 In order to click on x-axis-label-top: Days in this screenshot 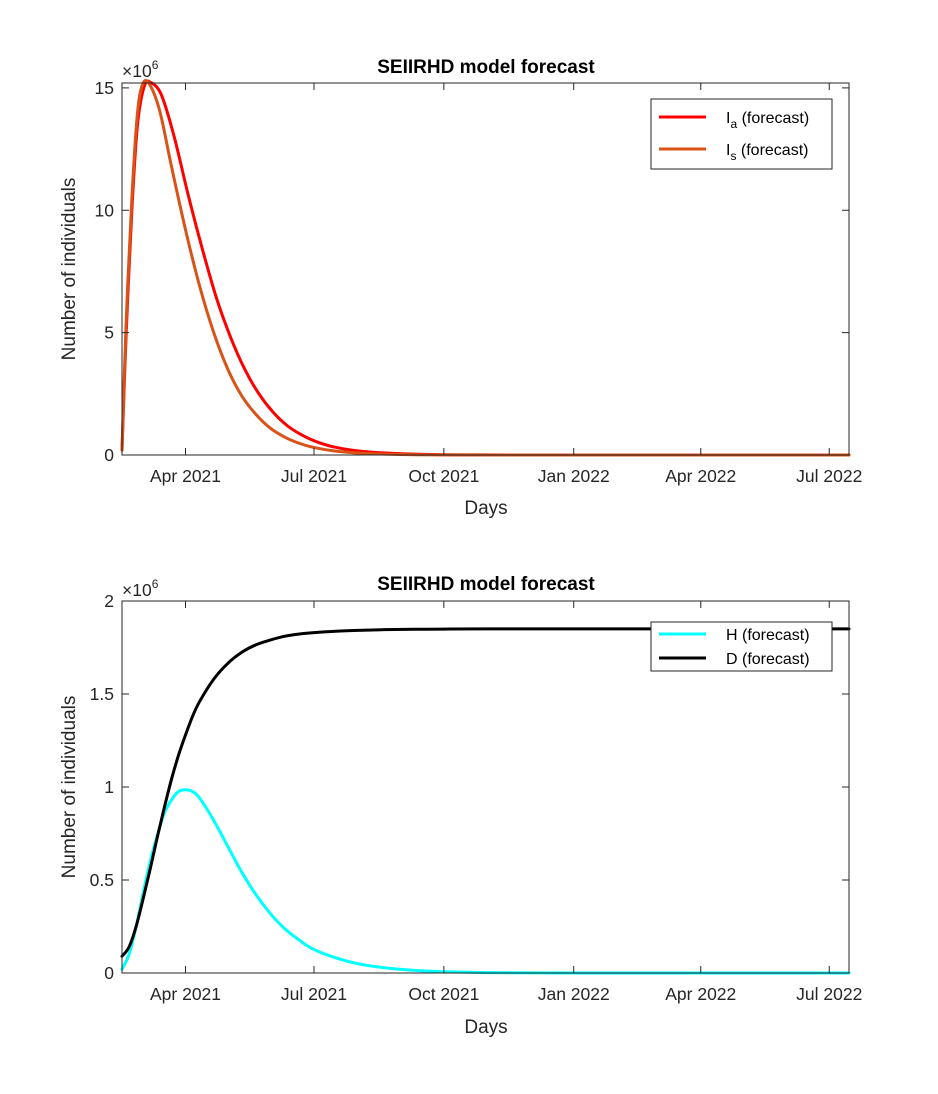, I will do `click(485, 508)`.